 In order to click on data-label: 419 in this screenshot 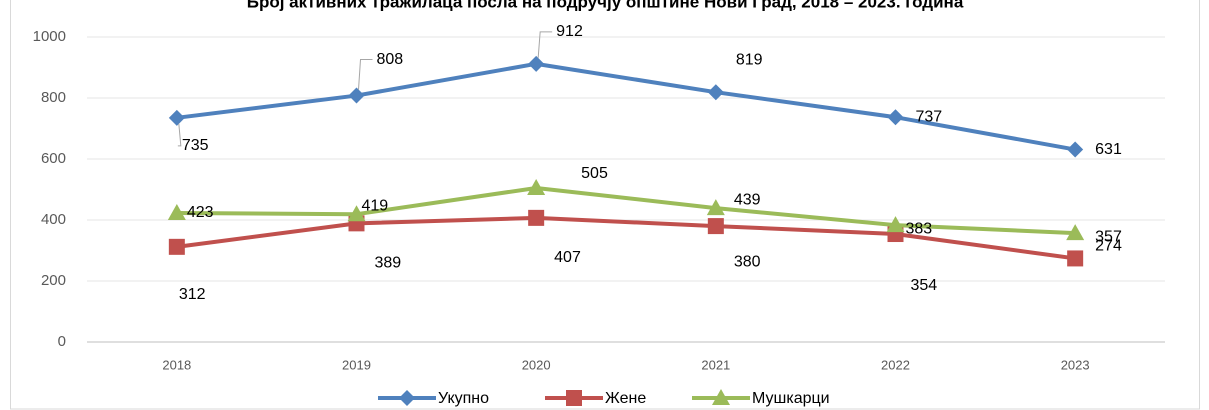, I will do `click(375, 205)`.